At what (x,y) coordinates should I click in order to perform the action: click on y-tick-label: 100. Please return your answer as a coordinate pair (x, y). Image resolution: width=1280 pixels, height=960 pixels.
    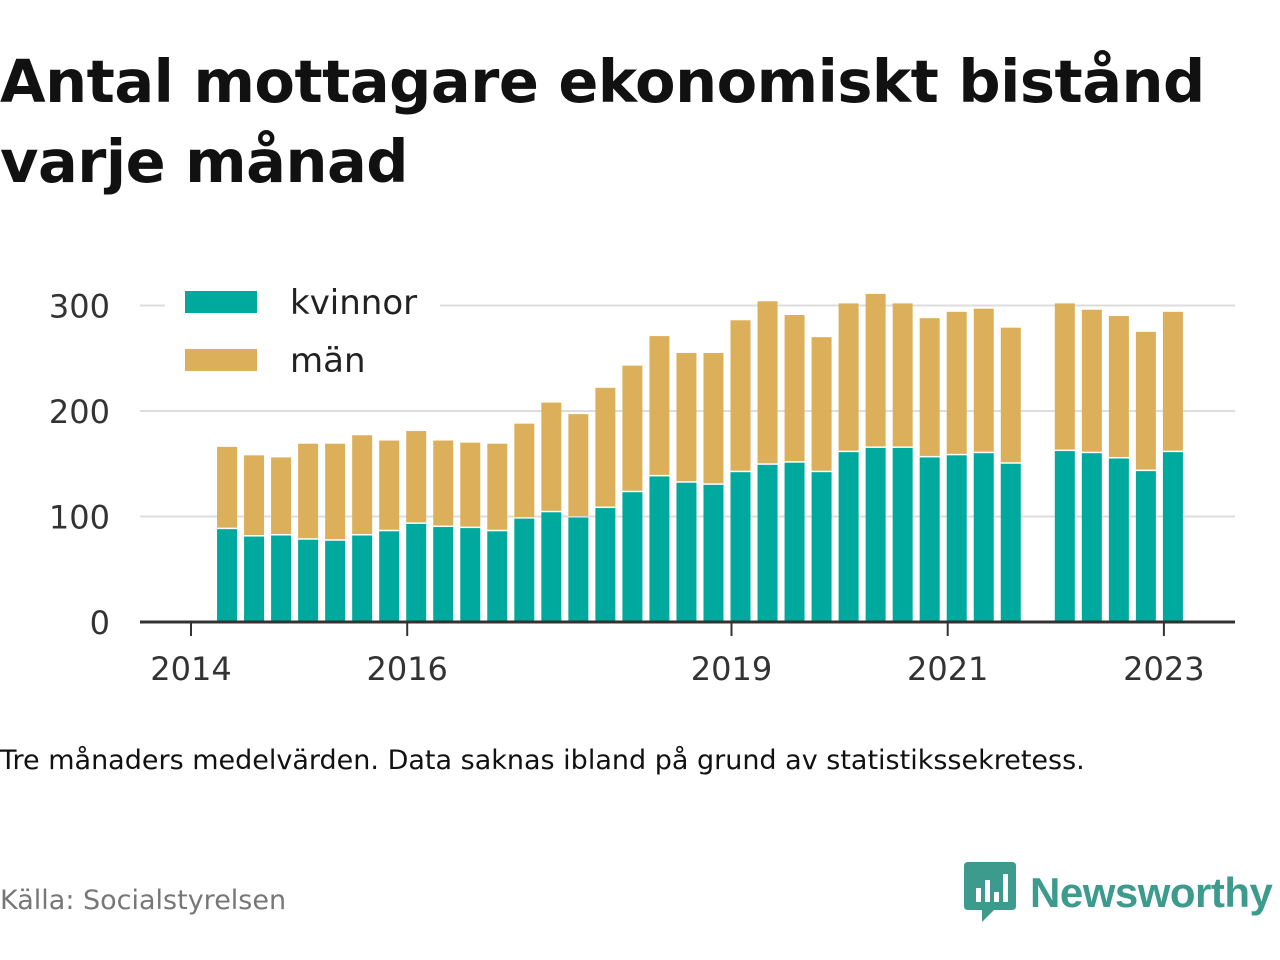
    Looking at the image, I should click on (79, 518).